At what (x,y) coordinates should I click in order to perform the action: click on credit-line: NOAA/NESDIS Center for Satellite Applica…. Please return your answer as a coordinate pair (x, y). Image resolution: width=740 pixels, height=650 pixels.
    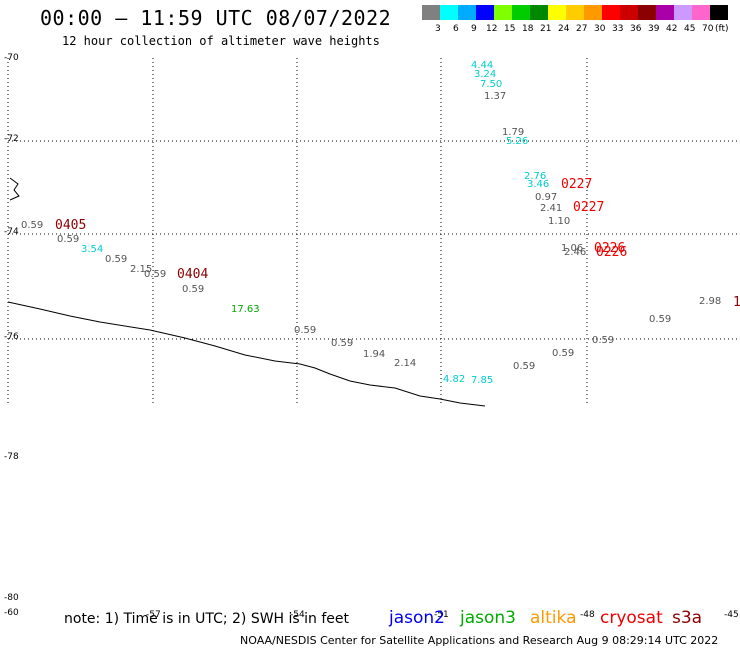
    Looking at the image, I should click on (479, 640).